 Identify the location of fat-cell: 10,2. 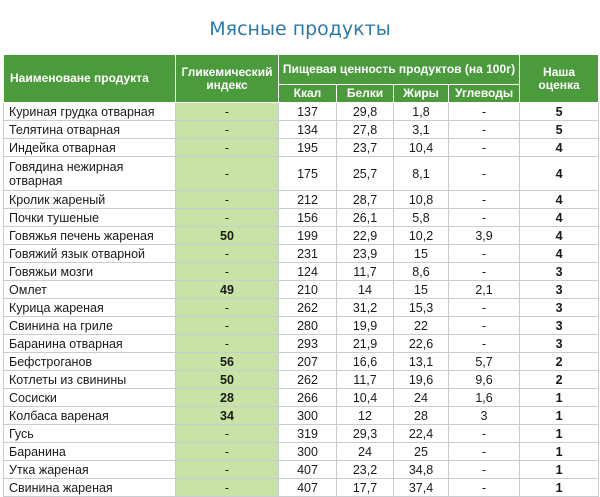
(421, 235).